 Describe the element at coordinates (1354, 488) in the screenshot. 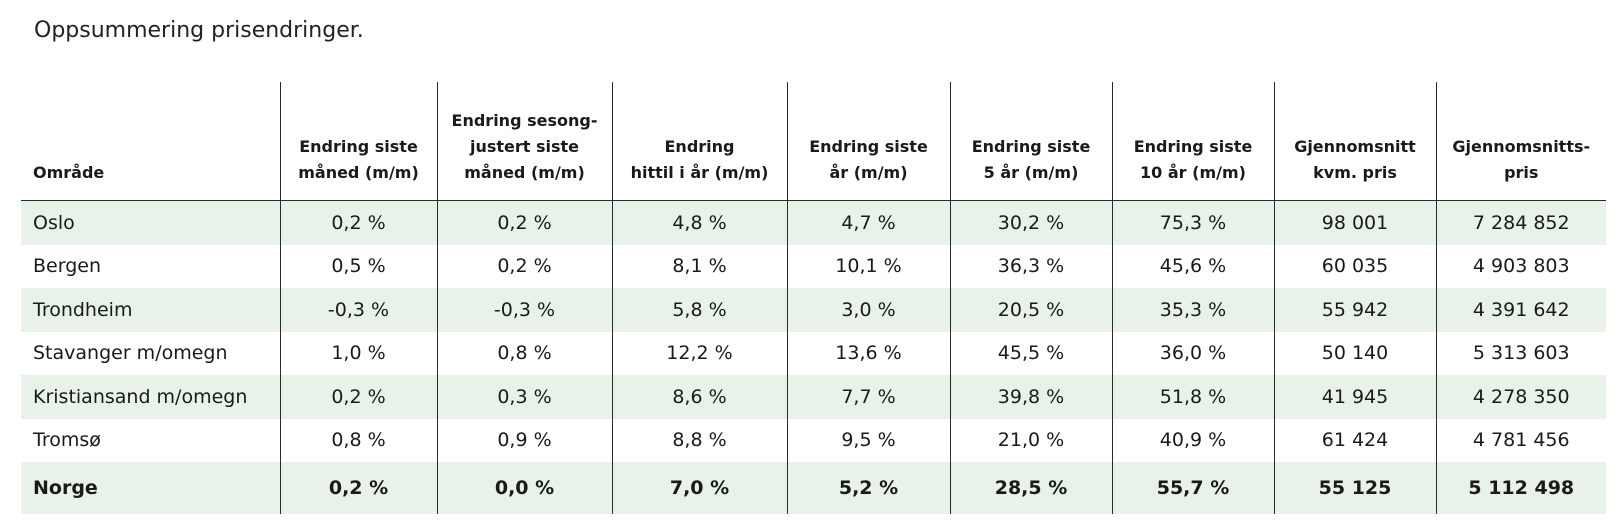

I see `total-cell-avg-sqm-price: 55 125` at that location.